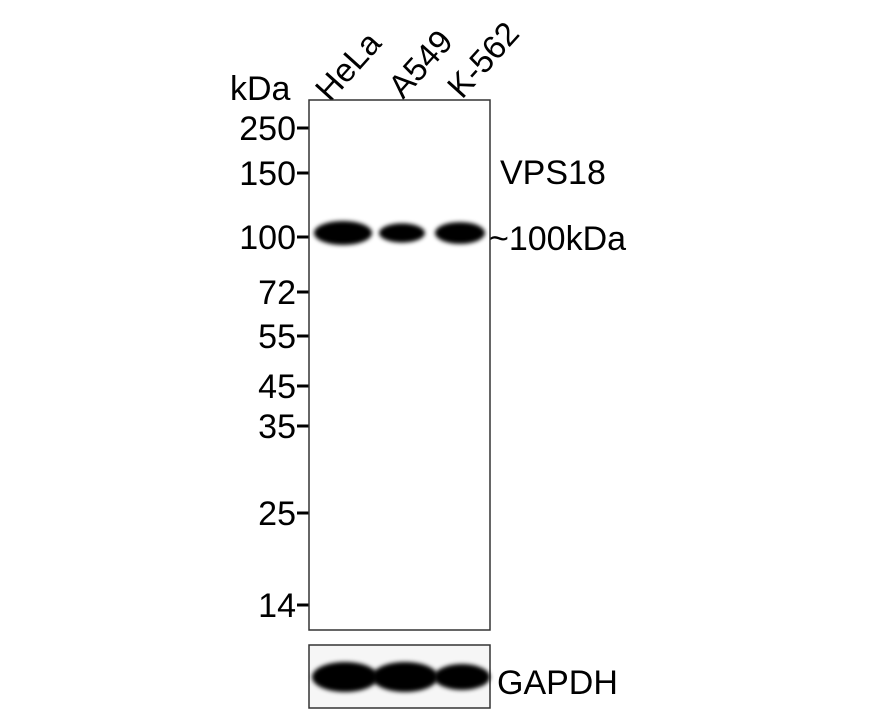 The height and width of the screenshot is (711, 888). Describe the element at coordinates (267, 129) in the screenshot. I see `marker-label-250: 250` at that location.